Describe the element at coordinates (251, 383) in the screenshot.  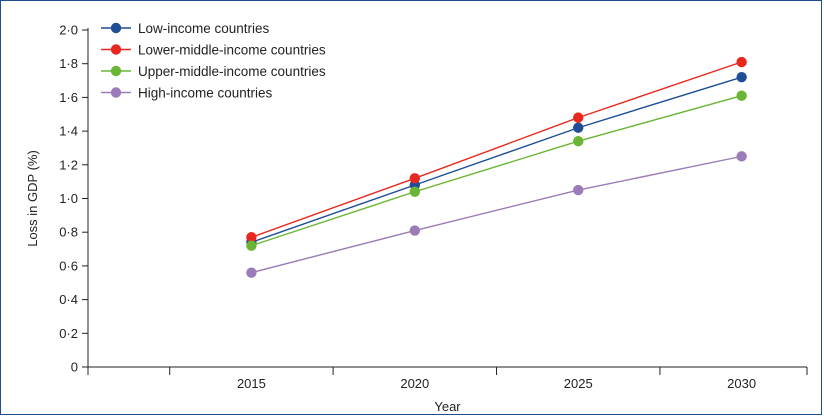
I see `x-tick-label: 2015` at that location.